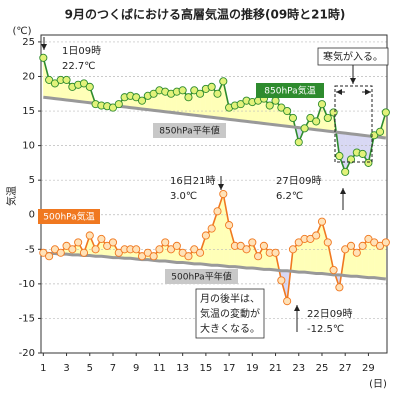 This screenshot has width=400, height=400. Describe the element at coordinates (205, 14) in the screenshot. I see `chart-title: 9月のつくばにおける高層気温の推移(09時と21時)` at that location.